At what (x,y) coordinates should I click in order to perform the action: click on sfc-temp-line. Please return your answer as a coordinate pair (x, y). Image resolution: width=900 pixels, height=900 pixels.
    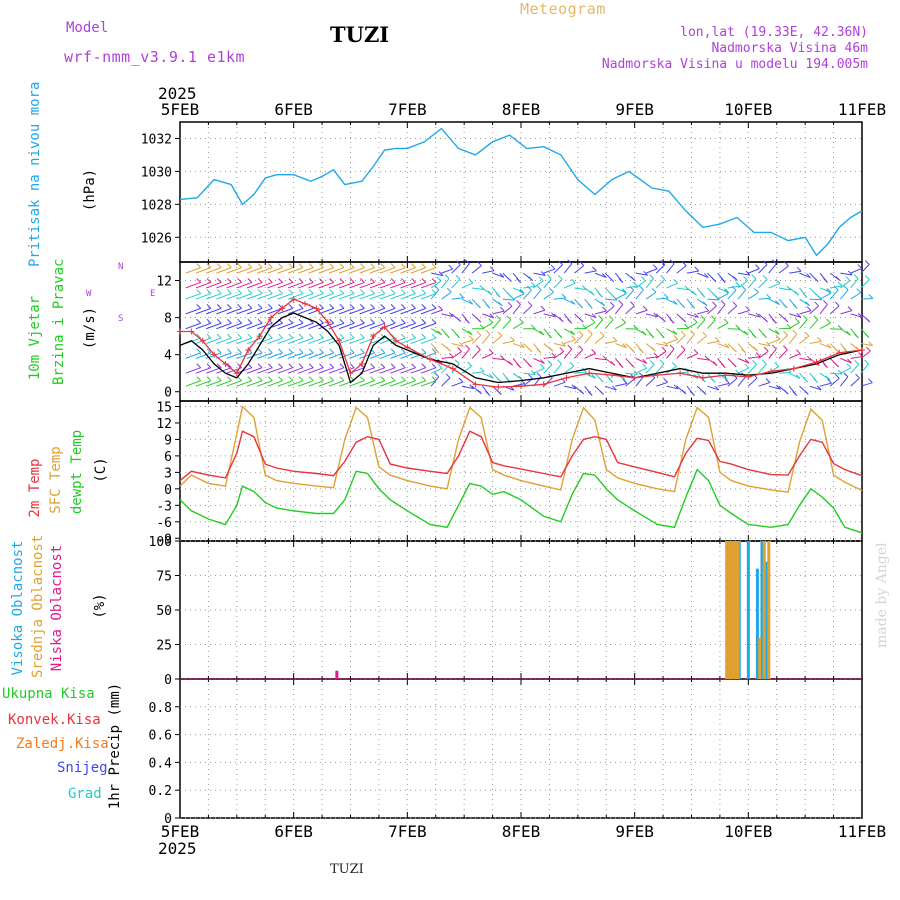
    Looking at the image, I should click on (521, 449).